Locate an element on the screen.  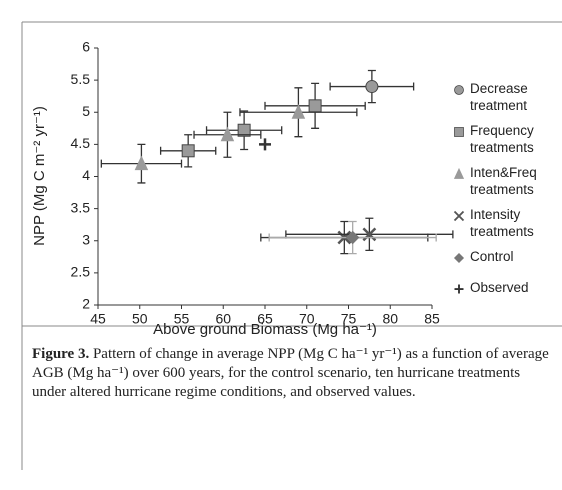
y-tick-label: 3.5 is located at coordinates (81, 207).